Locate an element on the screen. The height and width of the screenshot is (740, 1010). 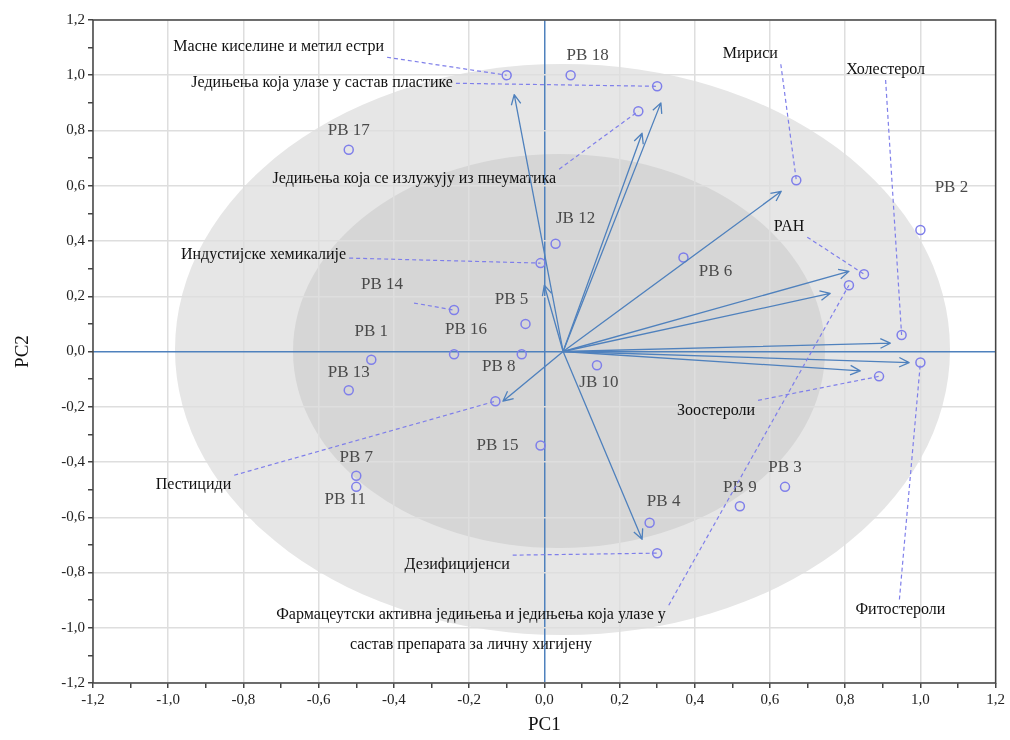
x-tick-label: 0,6 is located at coordinates (770, 698).